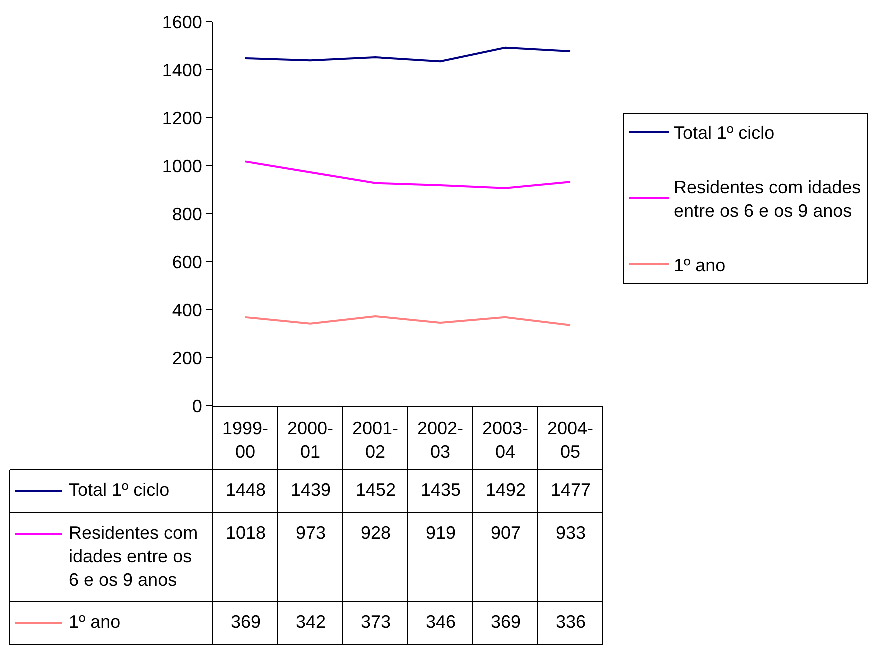  I want to click on y-tick-label: 400, so click(187, 310).